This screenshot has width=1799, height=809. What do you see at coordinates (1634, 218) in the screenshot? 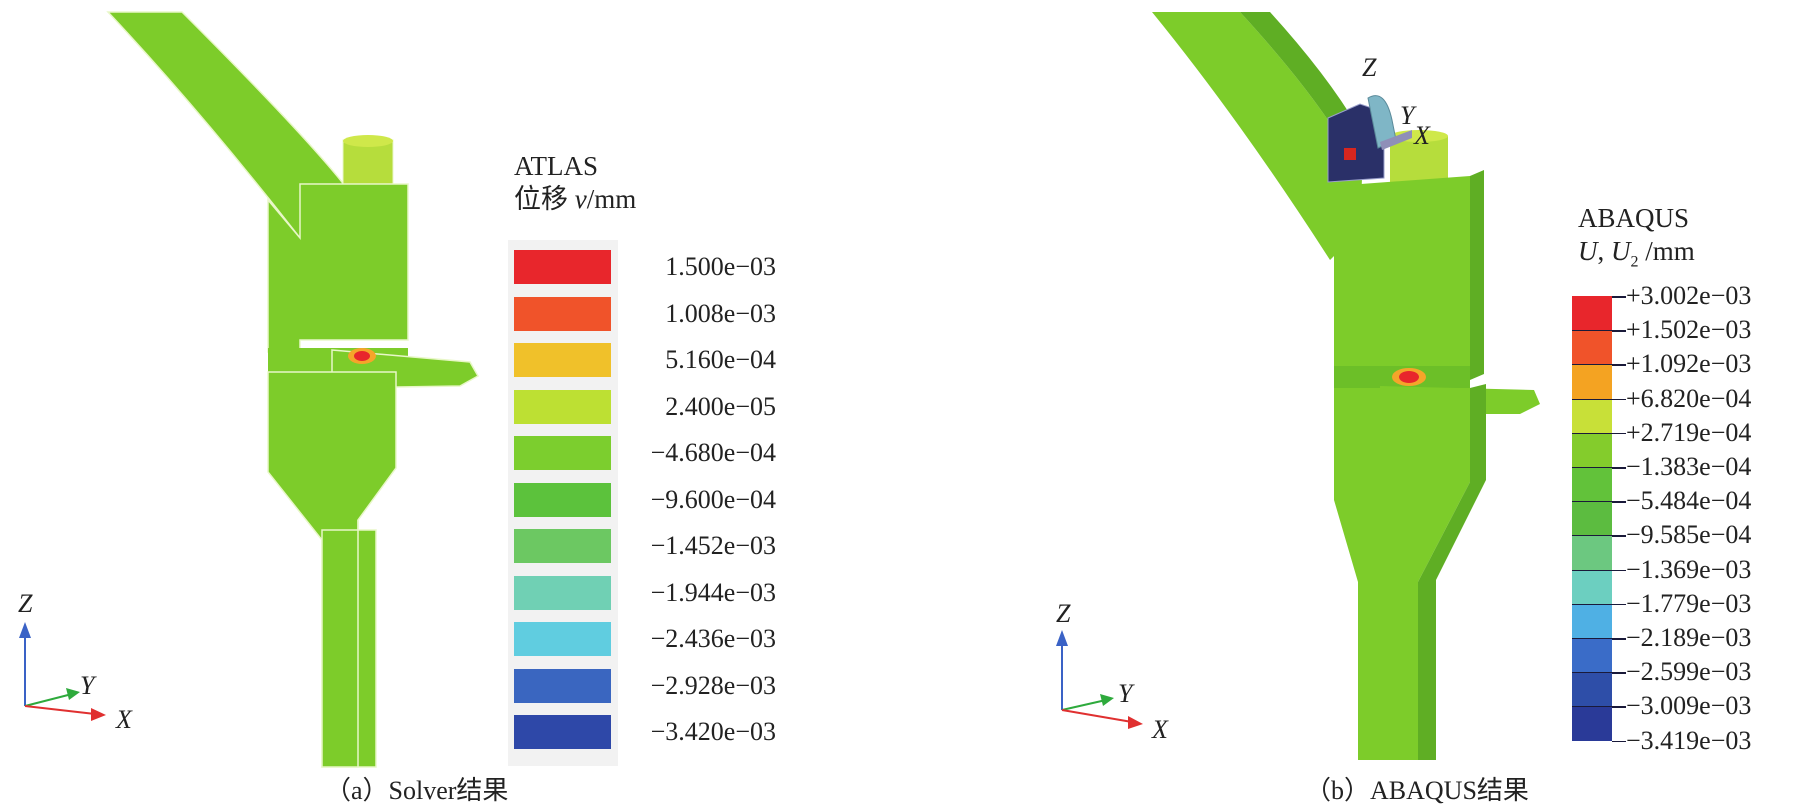
I see `legend-title-line1: ABAQUS` at bounding box center [1634, 218].